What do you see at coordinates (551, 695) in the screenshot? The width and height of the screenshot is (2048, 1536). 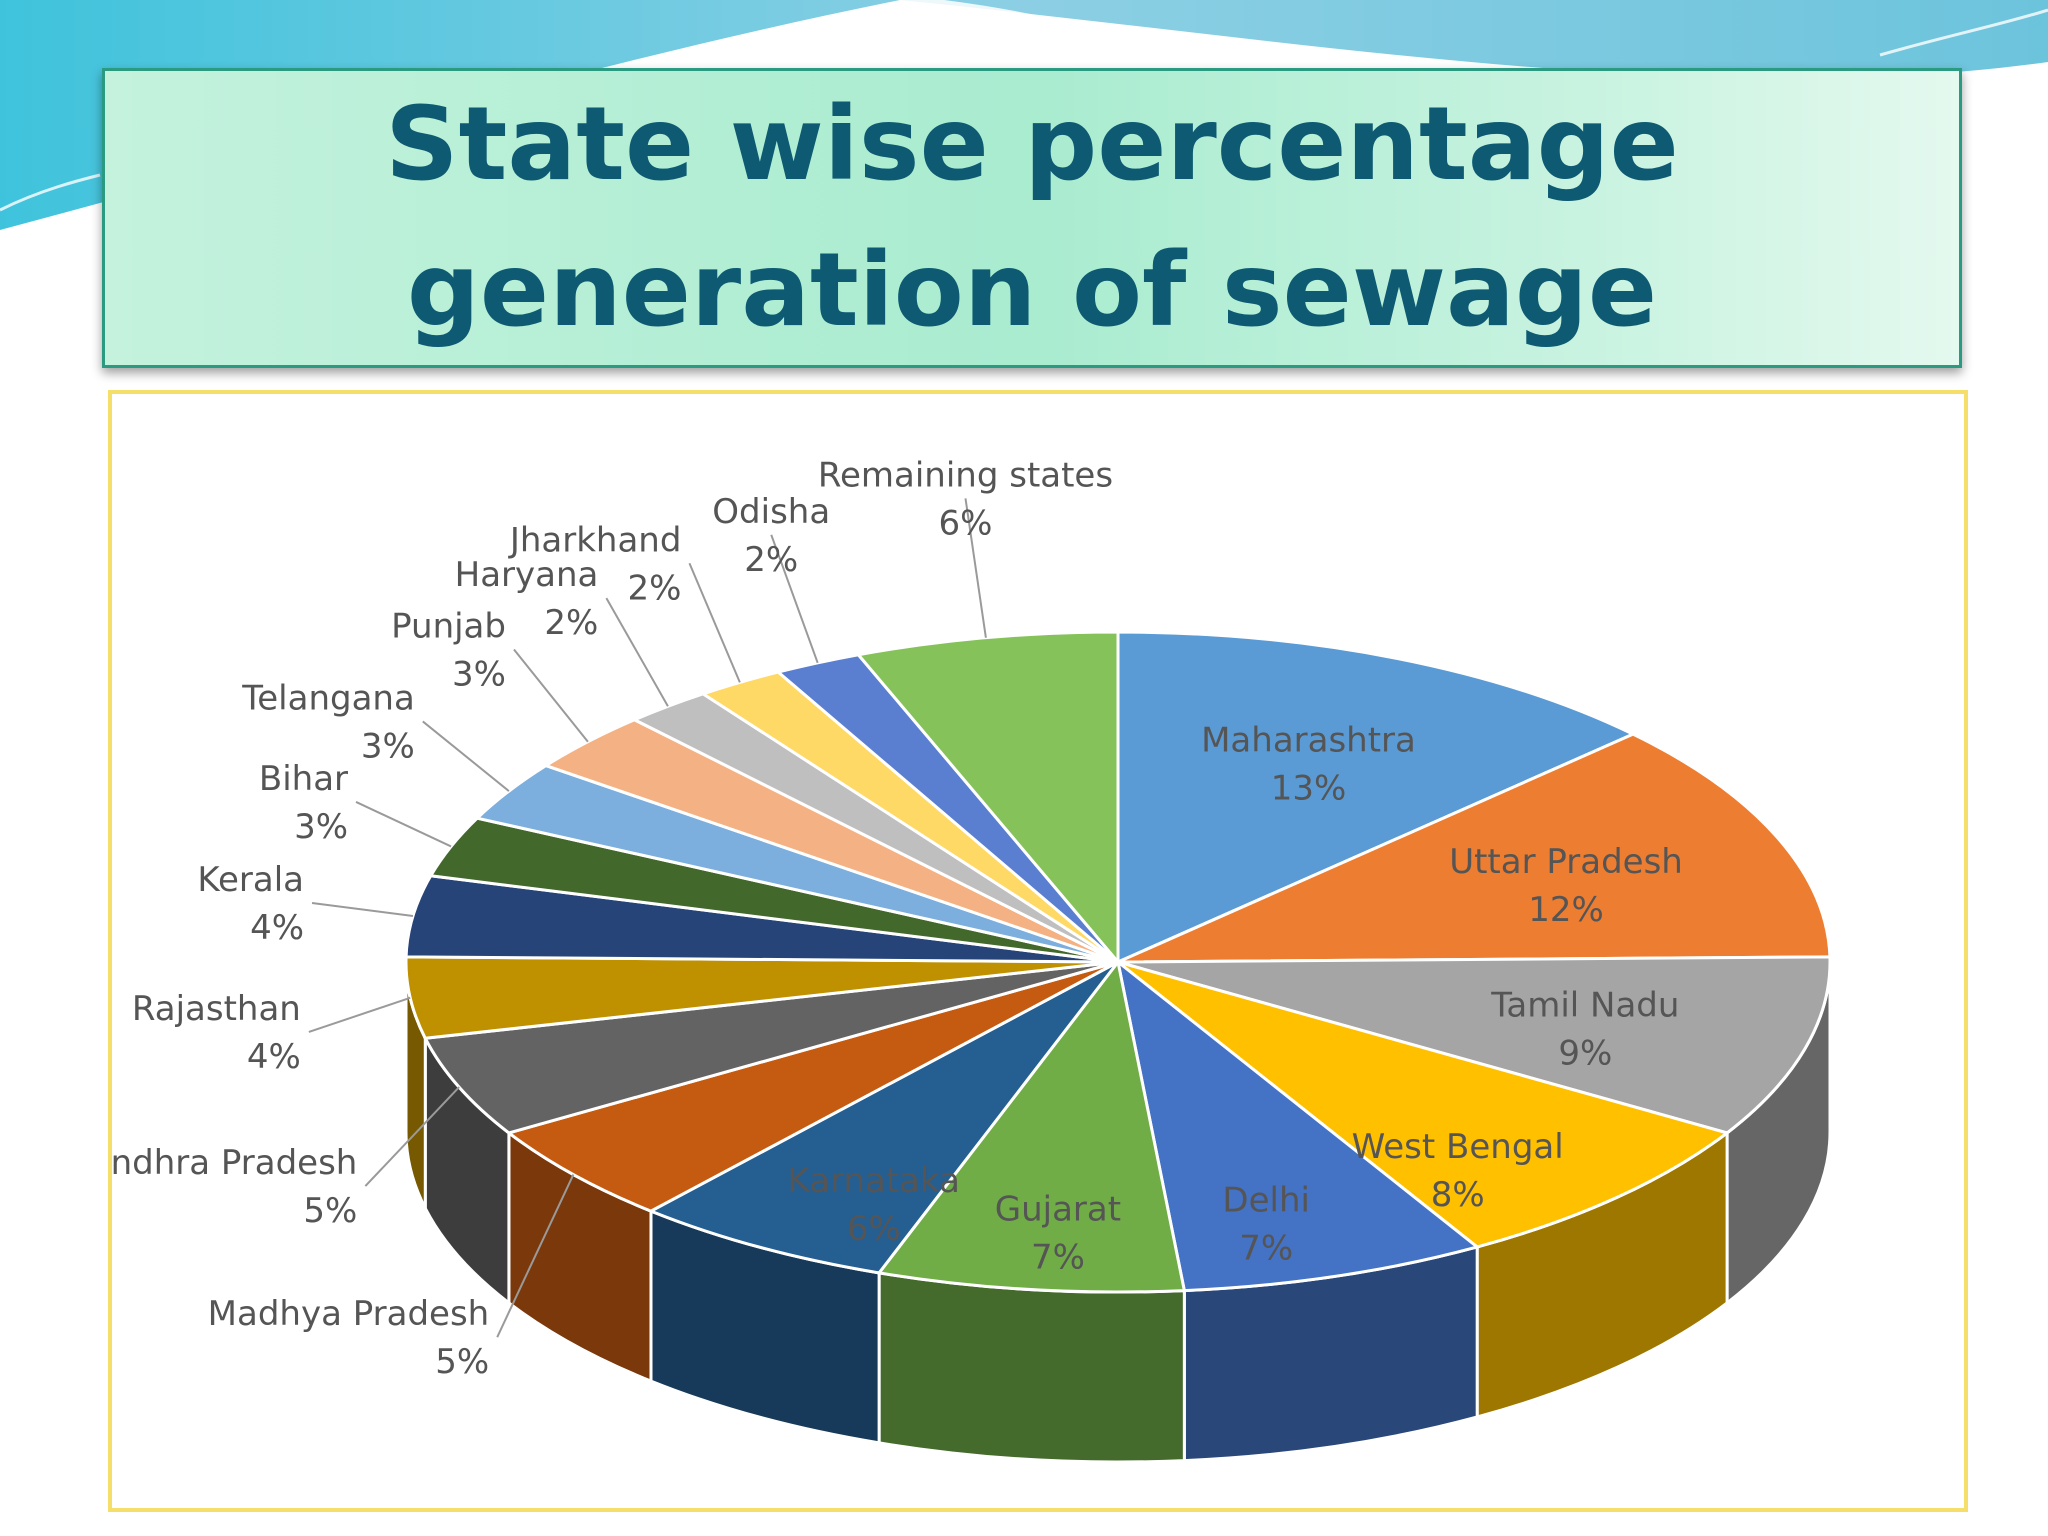 I see `leader-line-punjab` at bounding box center [551, 695].